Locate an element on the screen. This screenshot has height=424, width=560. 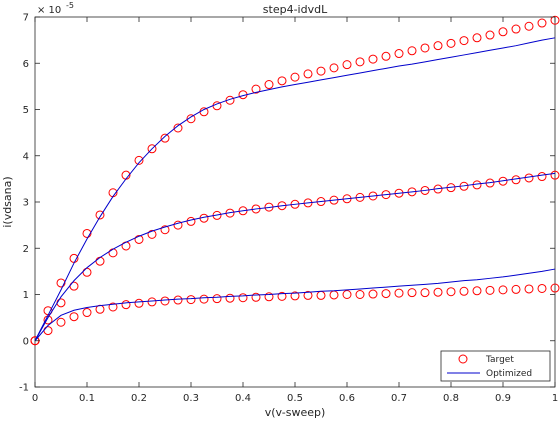
y-tick-label: 4 is located at coordinates (26, 156).